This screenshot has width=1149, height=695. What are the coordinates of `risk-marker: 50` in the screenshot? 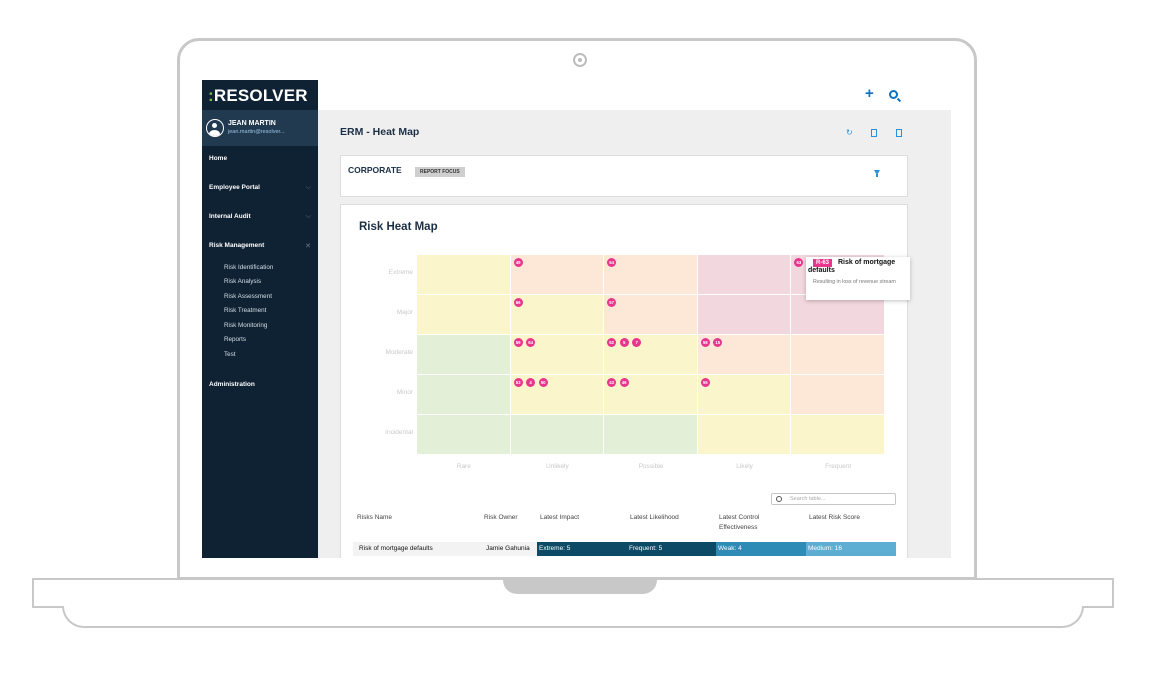 It's located at (543, 382).